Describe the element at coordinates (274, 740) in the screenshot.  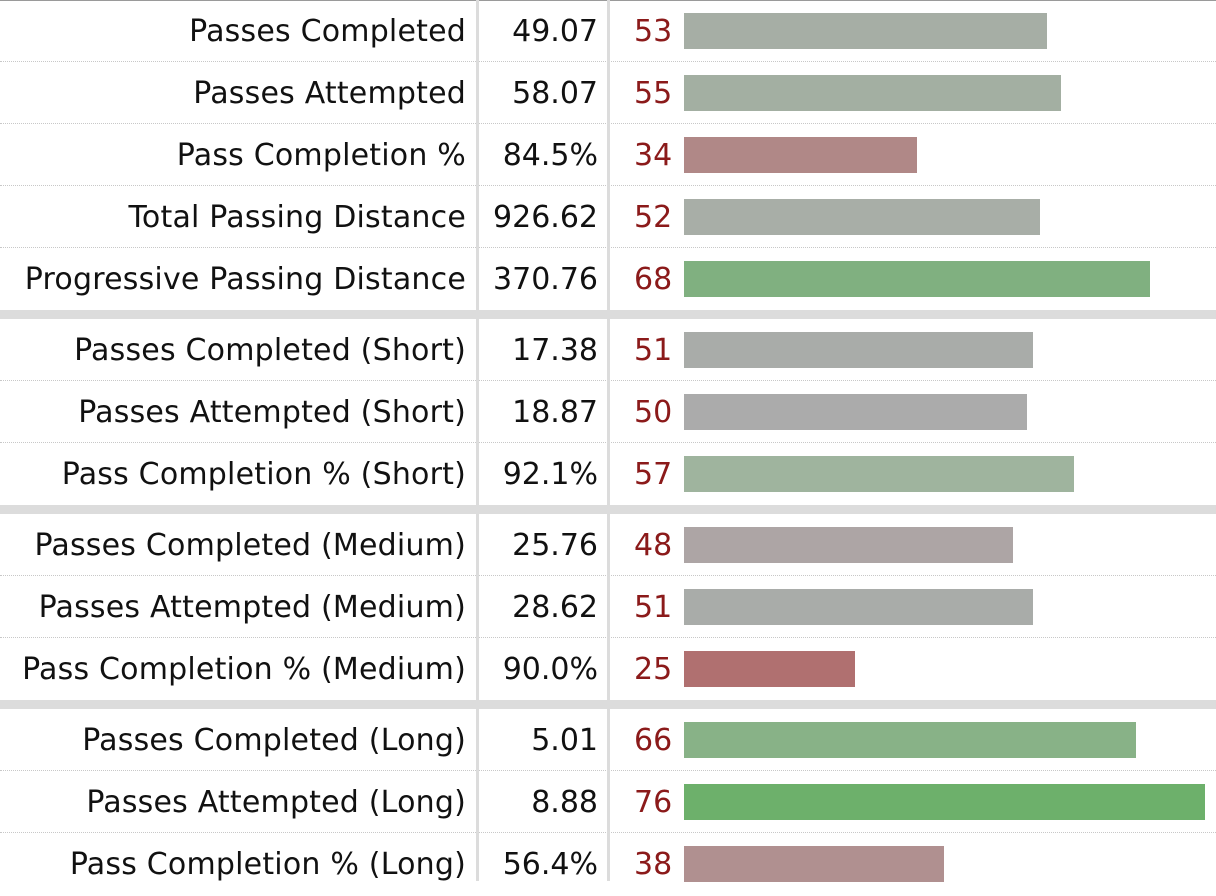
I see `stat-label: Passes Completed (Long)` at that location.